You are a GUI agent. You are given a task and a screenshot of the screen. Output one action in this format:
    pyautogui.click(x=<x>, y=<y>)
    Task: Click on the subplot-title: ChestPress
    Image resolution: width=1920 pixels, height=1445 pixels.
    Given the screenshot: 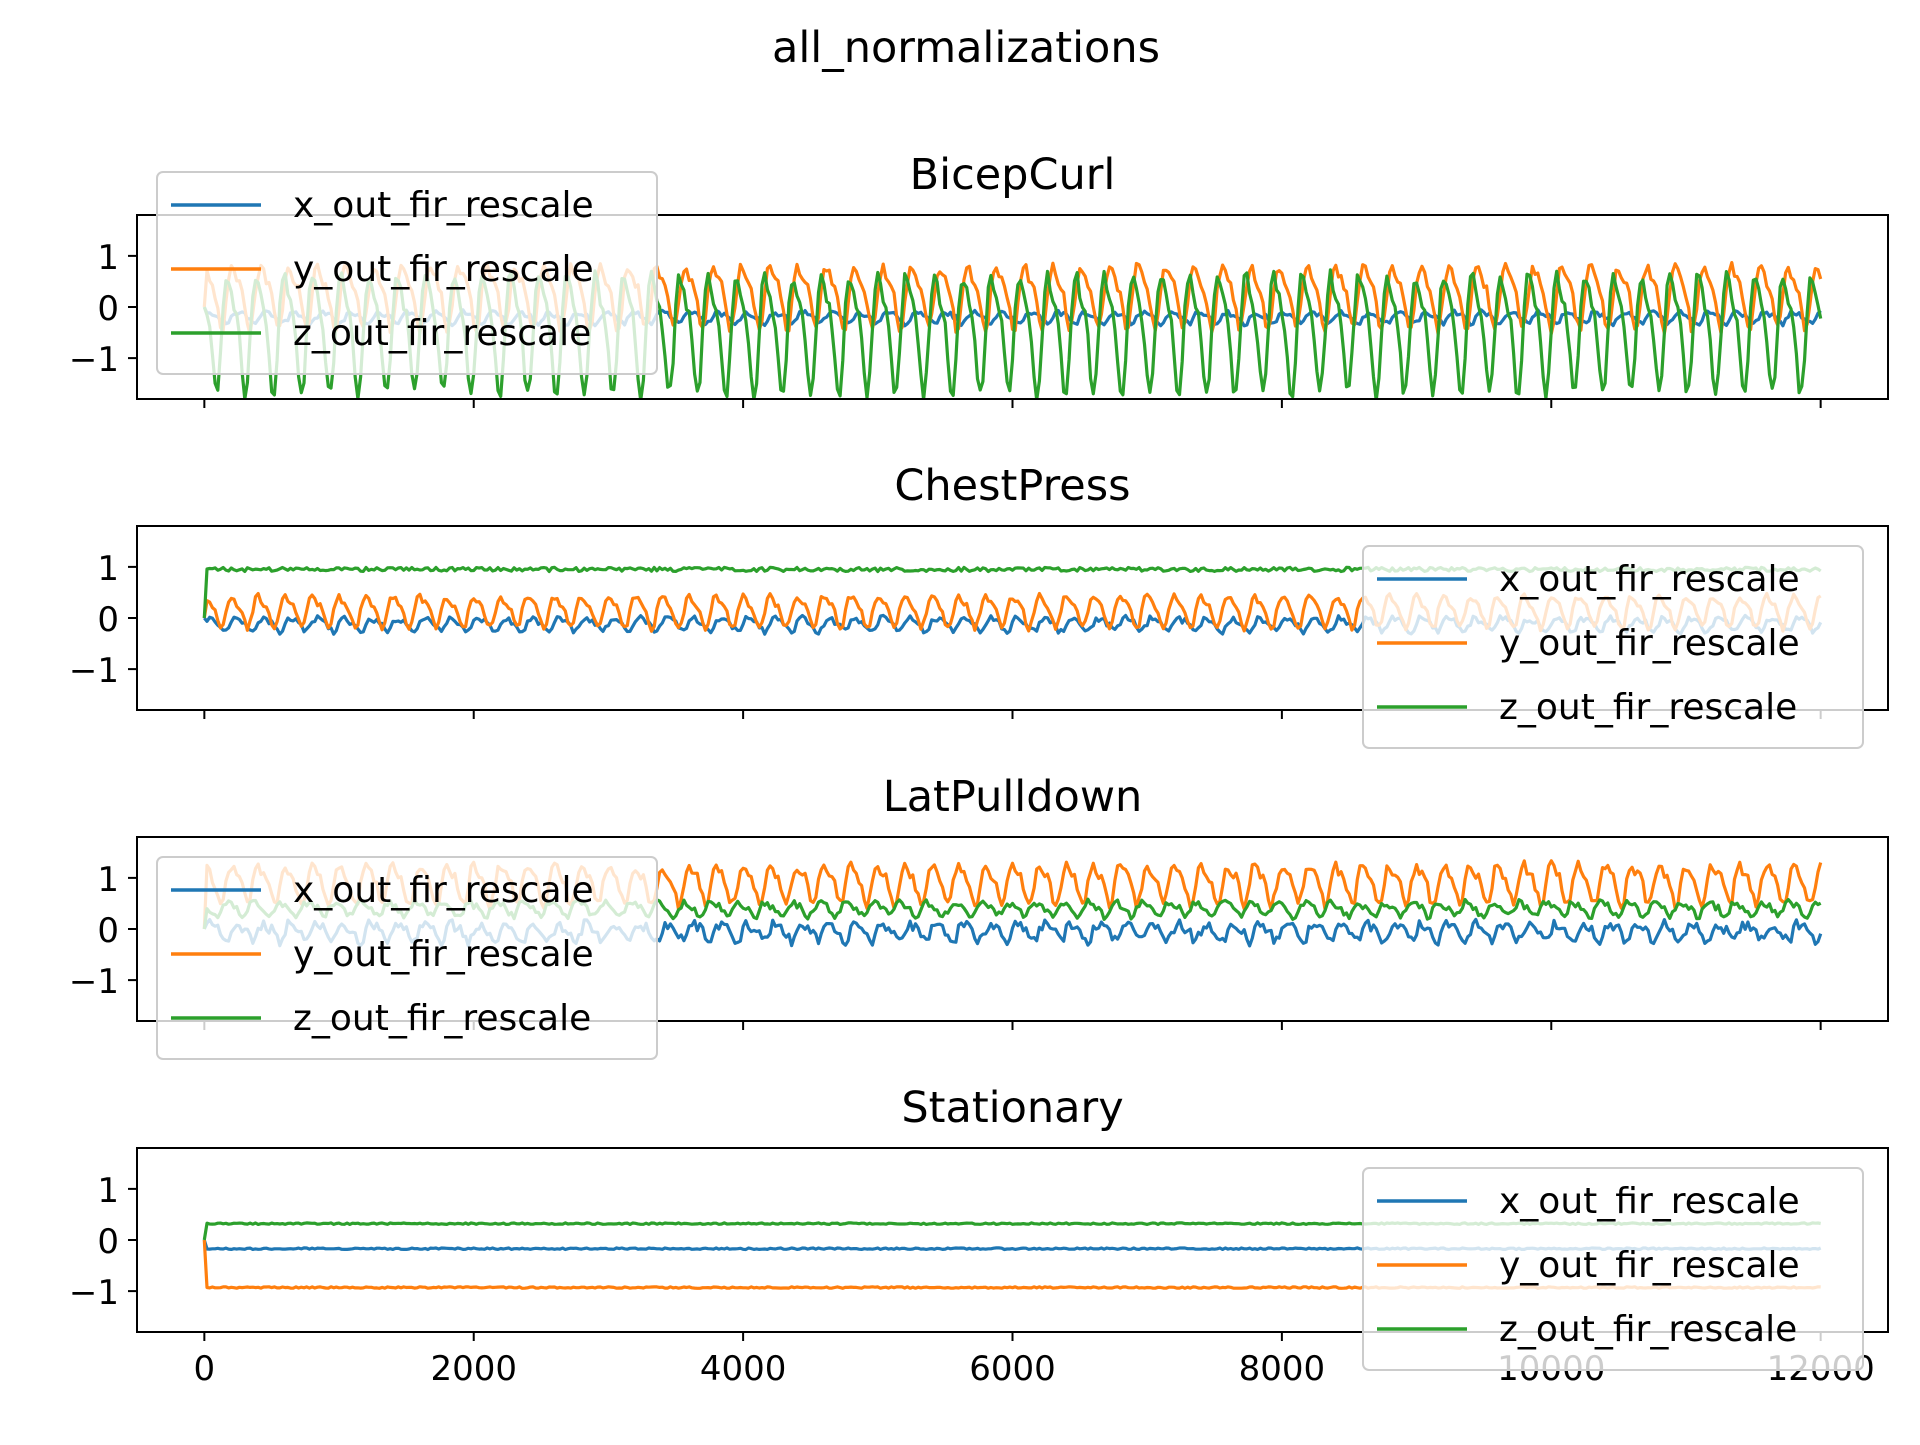 What is the action you would take?
    pyautogui.click(x=1012, y=486)
    